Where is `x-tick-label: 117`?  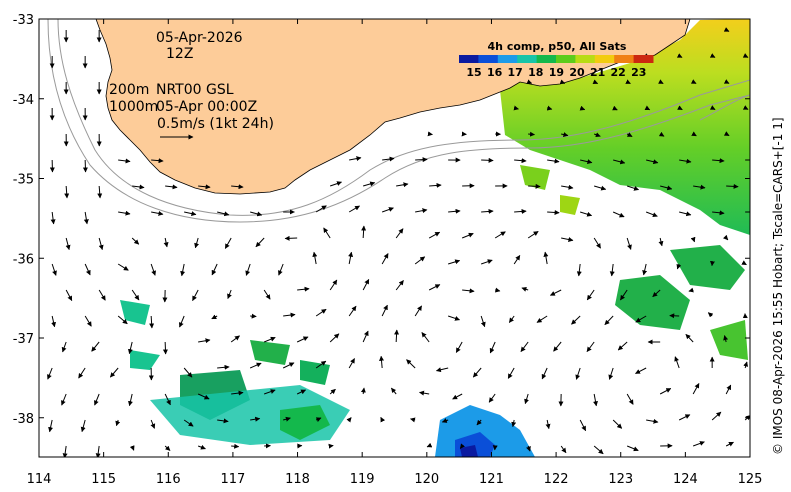 x-tick-label: 117 is located at coordinates (232, 479).